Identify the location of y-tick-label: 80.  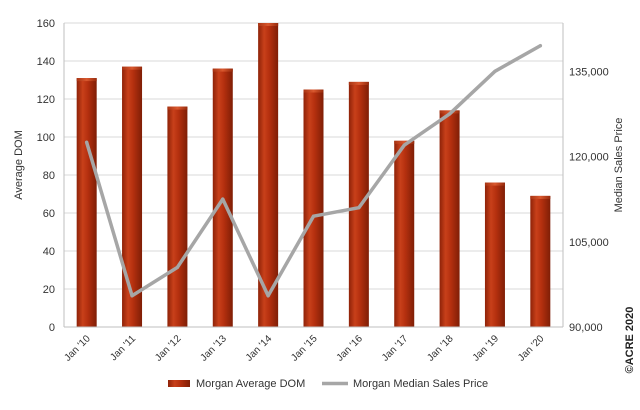
(49, 176).